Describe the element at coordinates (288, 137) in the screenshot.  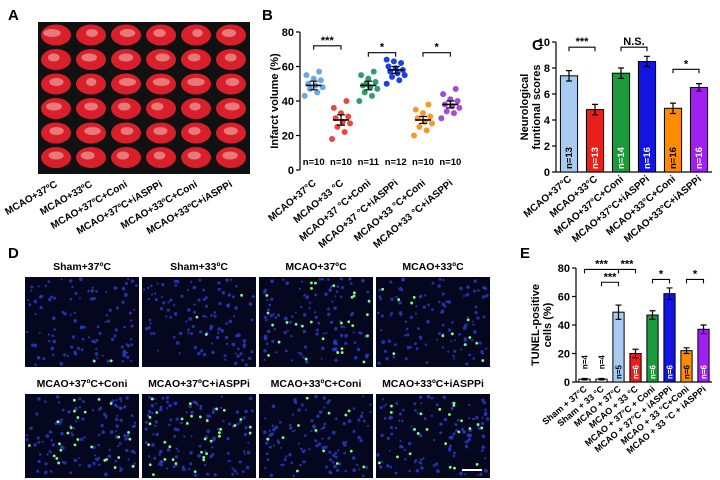
I see `y-tick-label: 20` at that location.